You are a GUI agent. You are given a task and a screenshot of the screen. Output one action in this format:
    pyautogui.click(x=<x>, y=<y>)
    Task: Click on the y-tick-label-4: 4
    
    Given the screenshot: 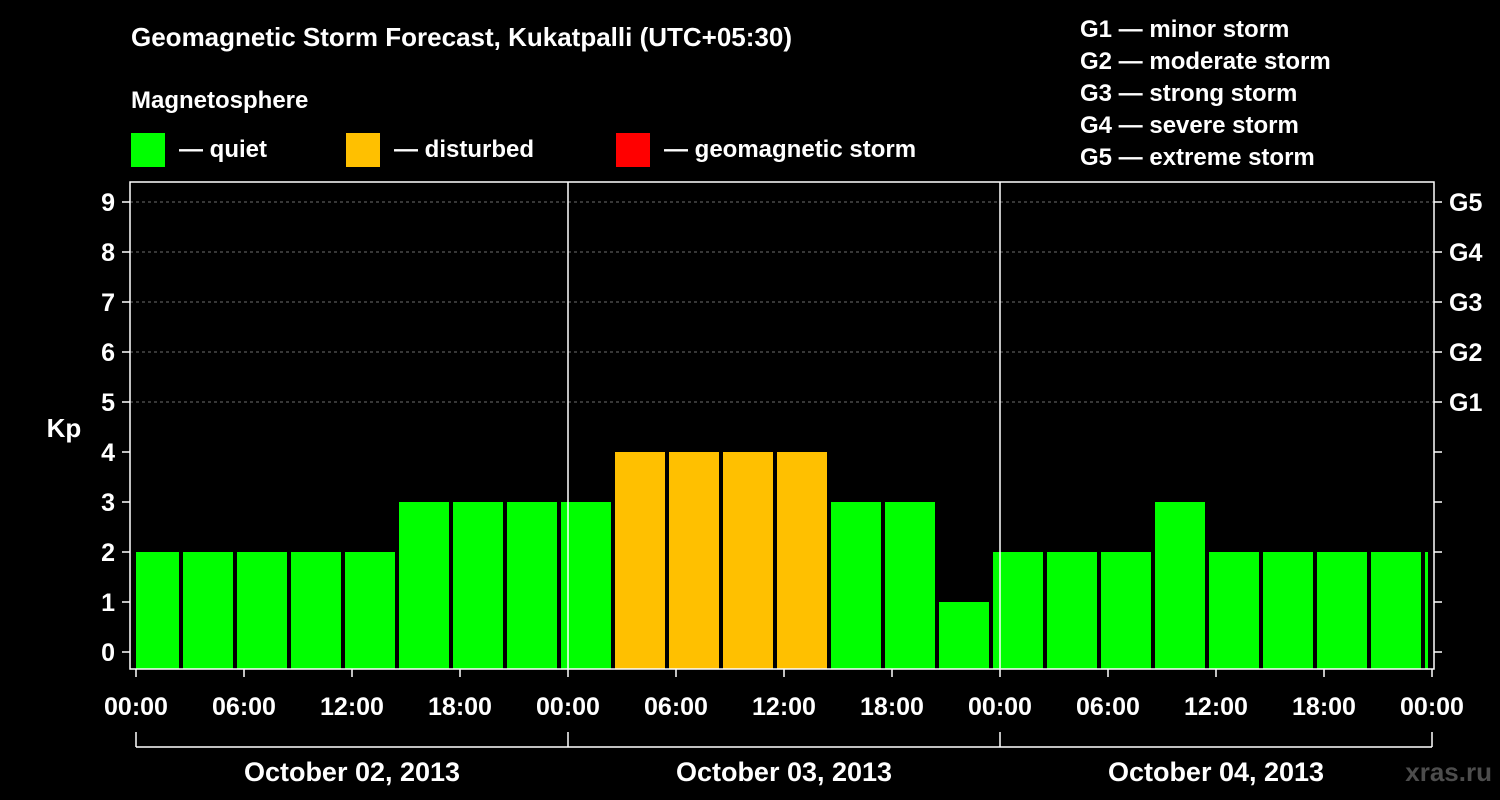 What is the action you would take?
    pyautogui.click(x=108, y=453)
    